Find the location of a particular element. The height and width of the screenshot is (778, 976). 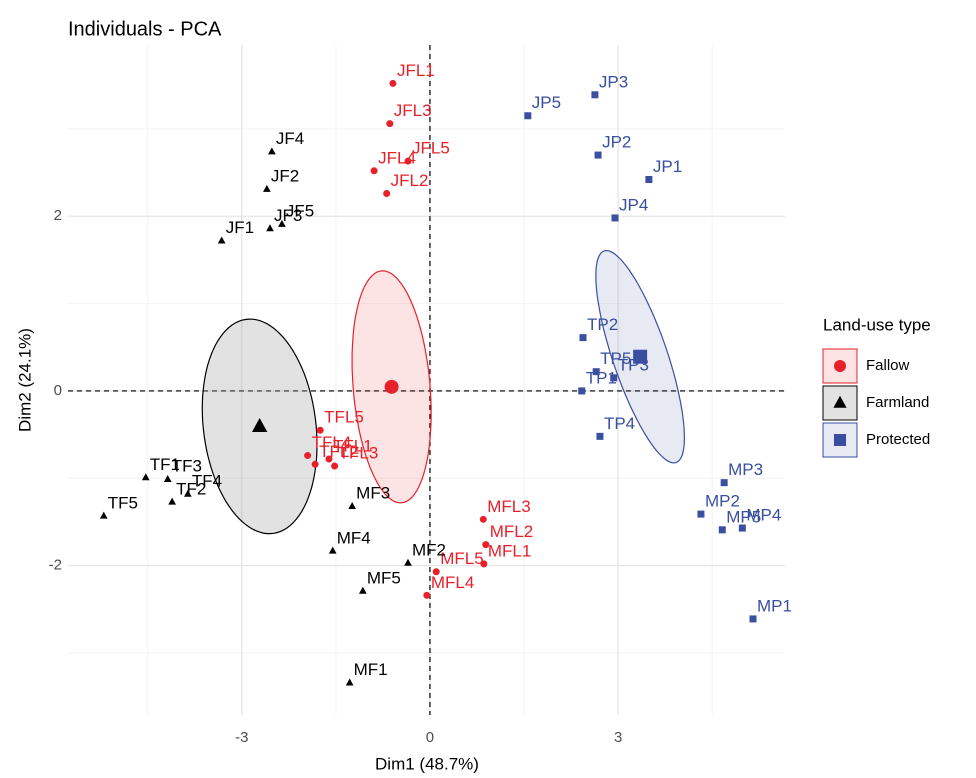

point-label: JF2 is located at coordinates (285, 176).